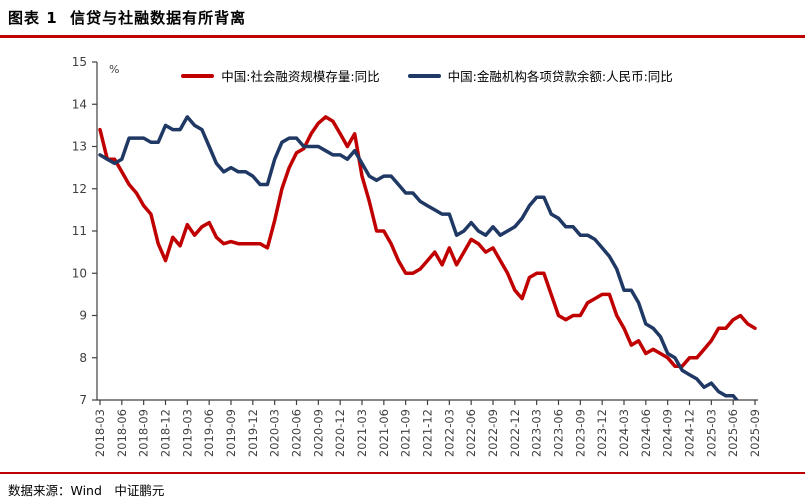 The height and width of the screenshot is (501, 805). Describe the element at coordinates (406, 433) in the screenshot. I see `svg-text: 2021-09` at that location.